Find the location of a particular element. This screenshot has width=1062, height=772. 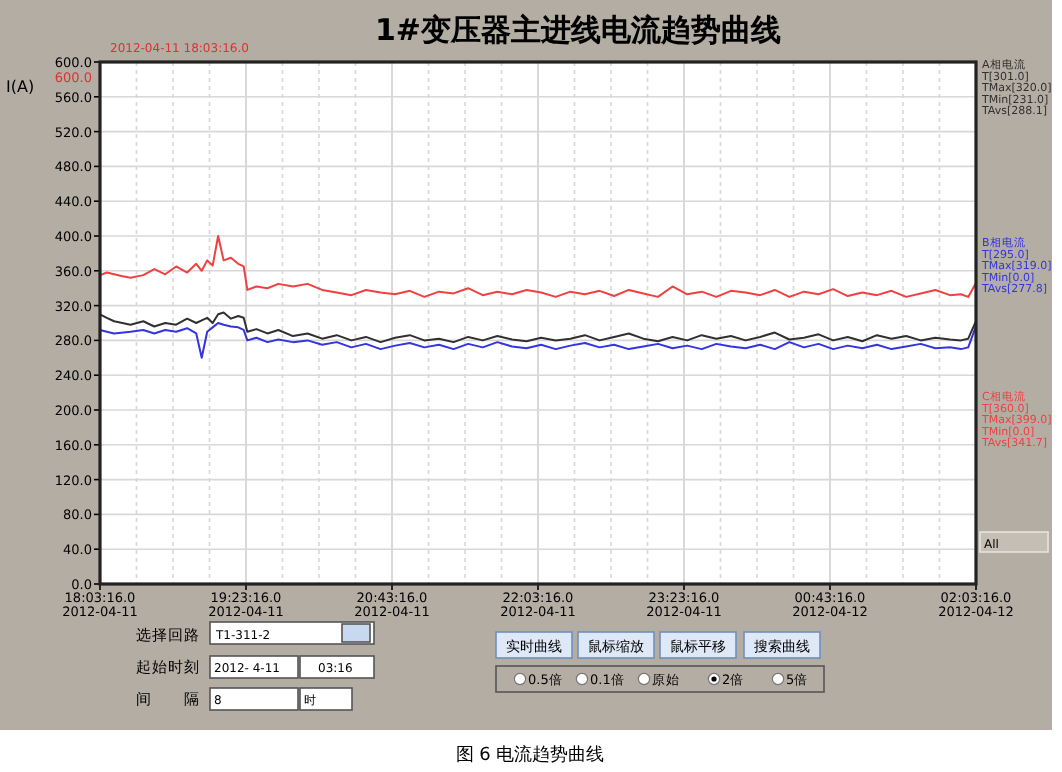

chart-title: 1#变压器主进线电流趋势曲线 is located at coordinates (578, 30).